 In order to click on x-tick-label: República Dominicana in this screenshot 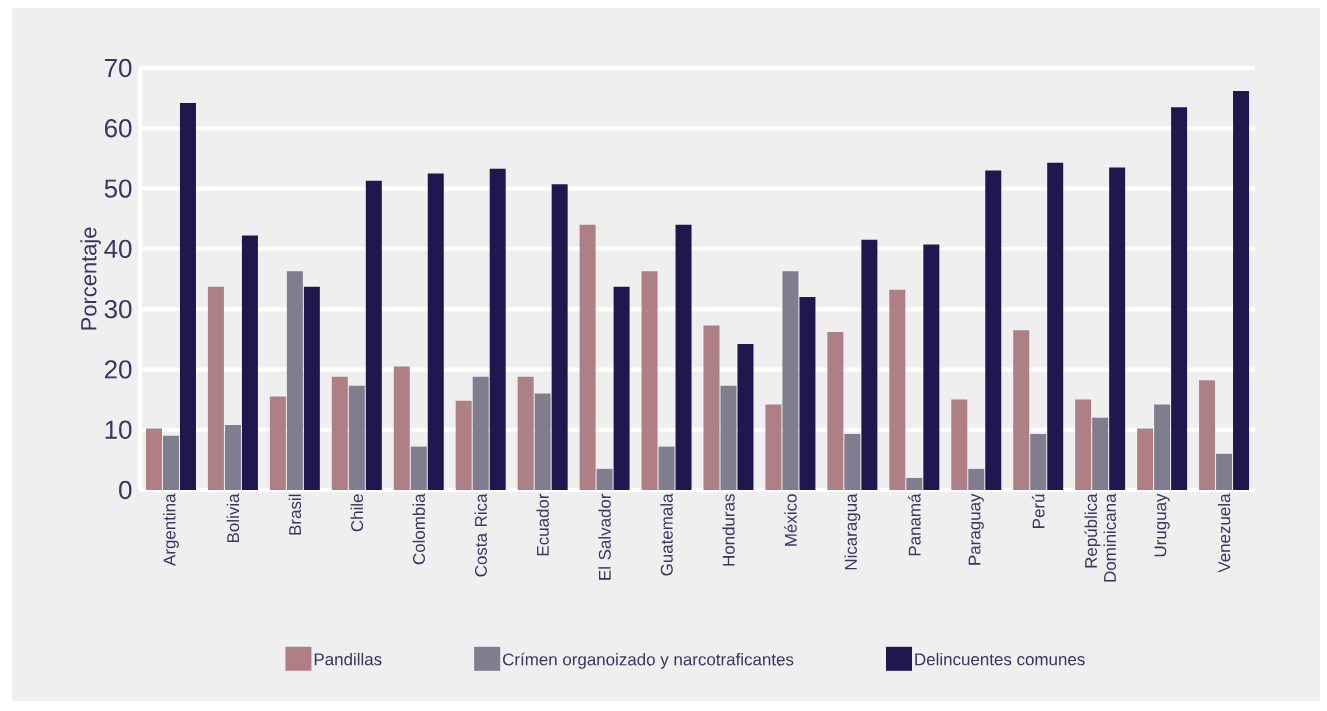, I will do `click(1100, 537)`.